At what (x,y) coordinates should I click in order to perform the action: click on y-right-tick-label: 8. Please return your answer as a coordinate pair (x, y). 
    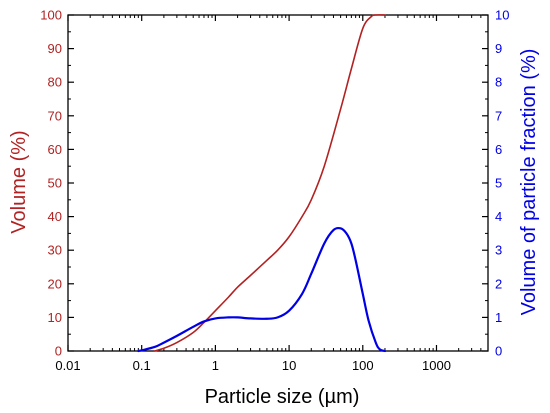
    Looking at the image, I should click on (498, 82).